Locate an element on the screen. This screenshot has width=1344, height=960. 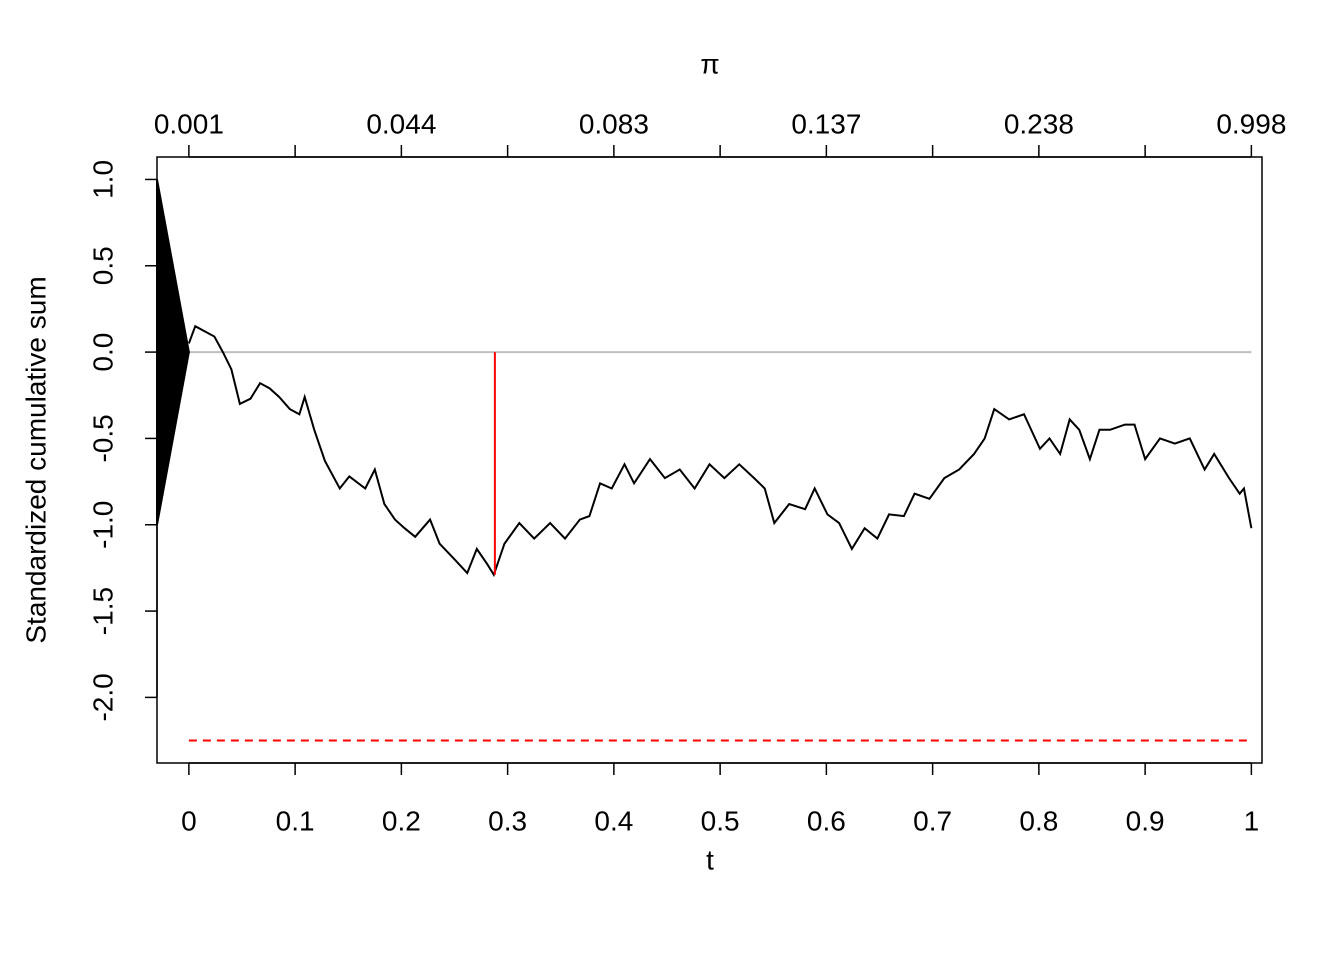
x-tick-label: 0 is located at coordinates (189, 820).